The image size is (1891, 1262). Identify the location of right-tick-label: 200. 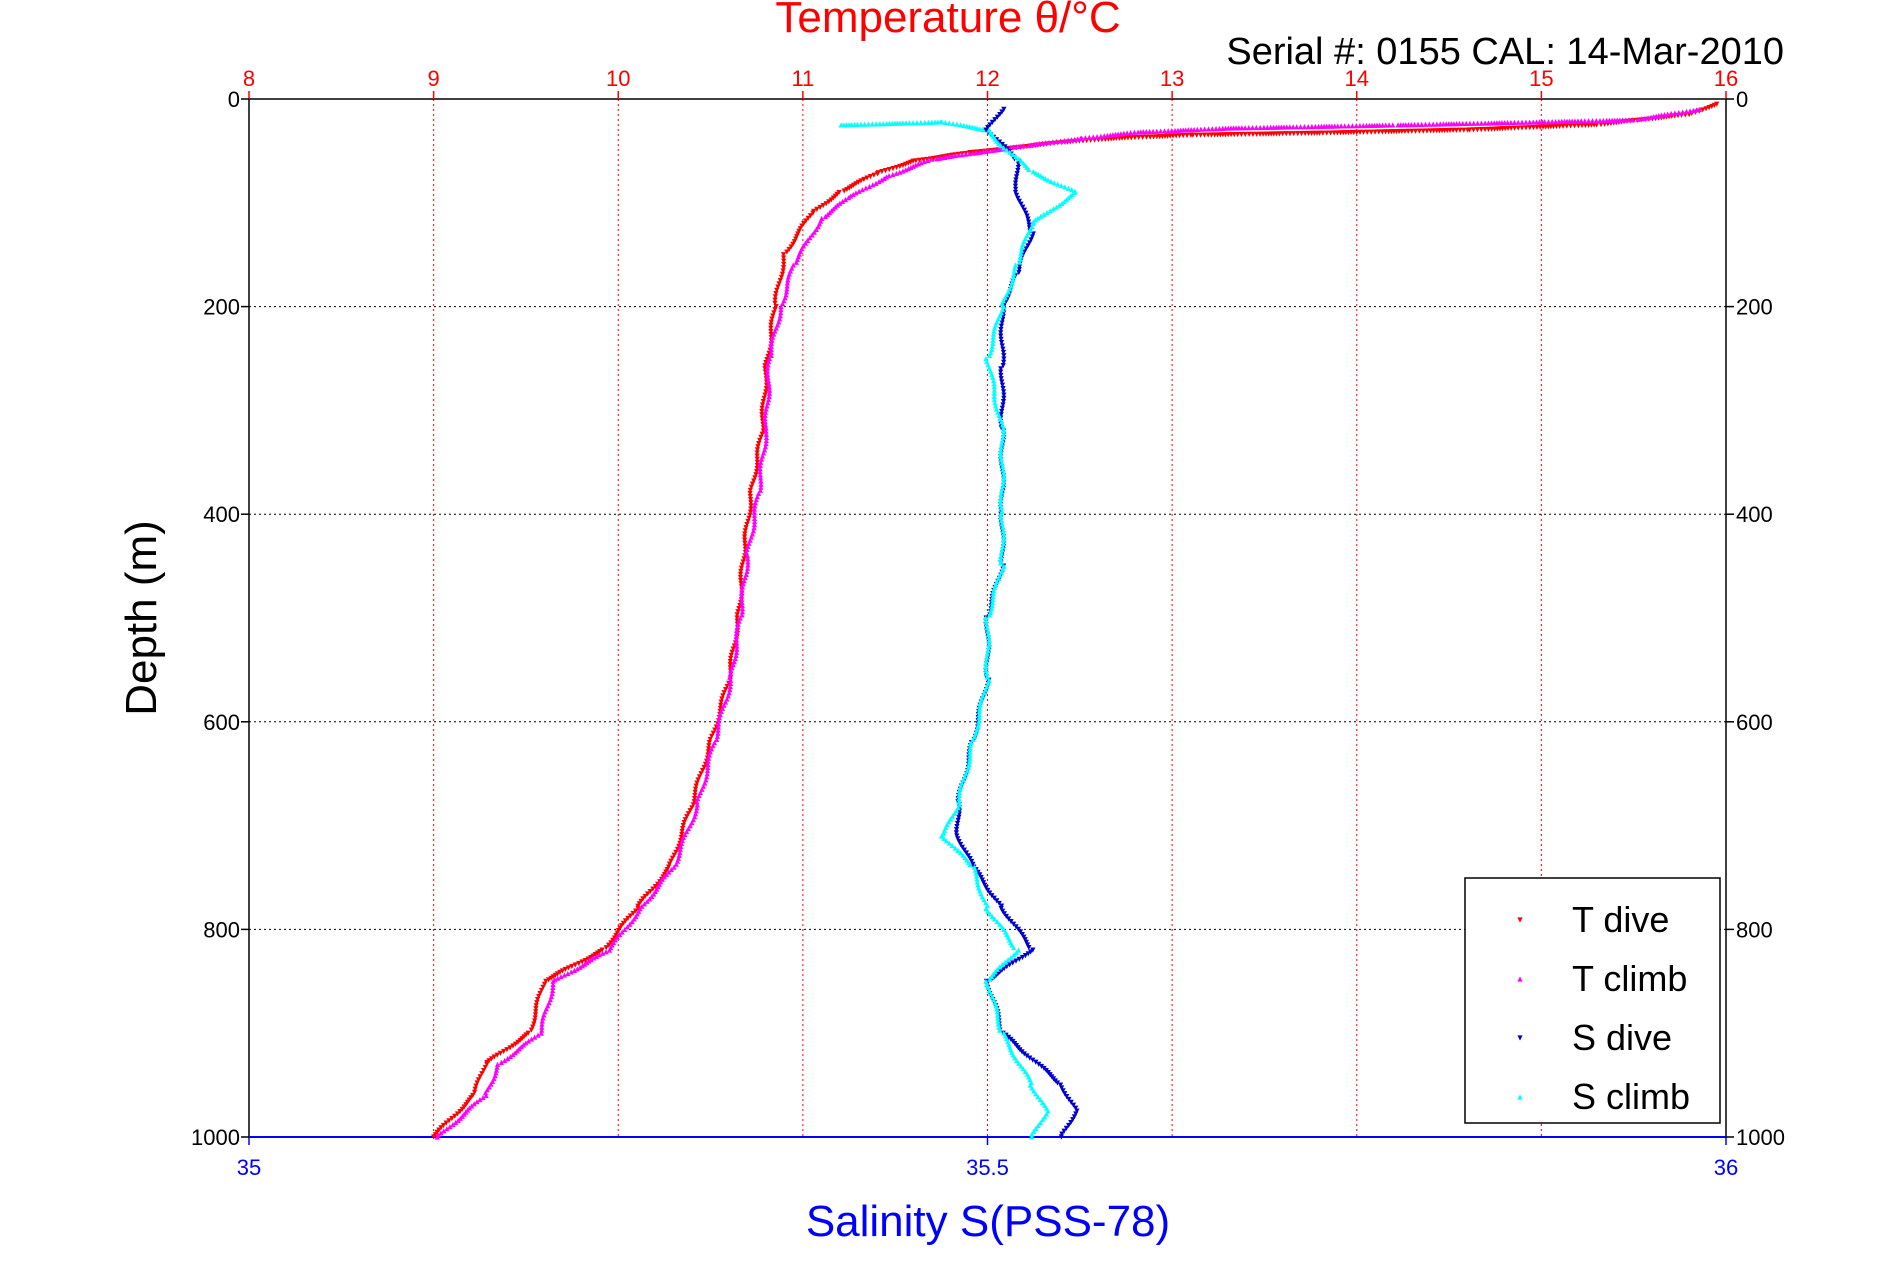
(1754, 307).